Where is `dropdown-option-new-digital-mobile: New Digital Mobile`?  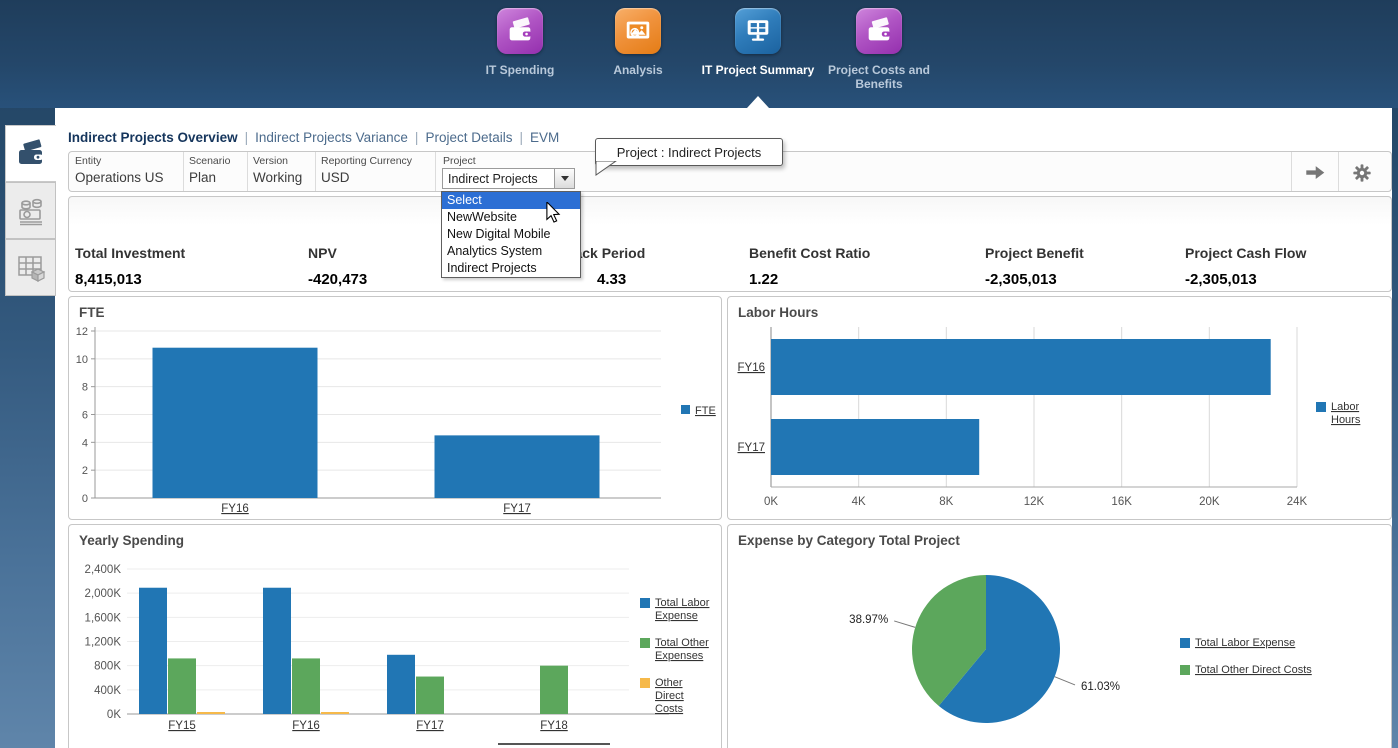 dropdown-option-new-digital-mobile: New Digital Mobile is located at coordinates (499, 234).